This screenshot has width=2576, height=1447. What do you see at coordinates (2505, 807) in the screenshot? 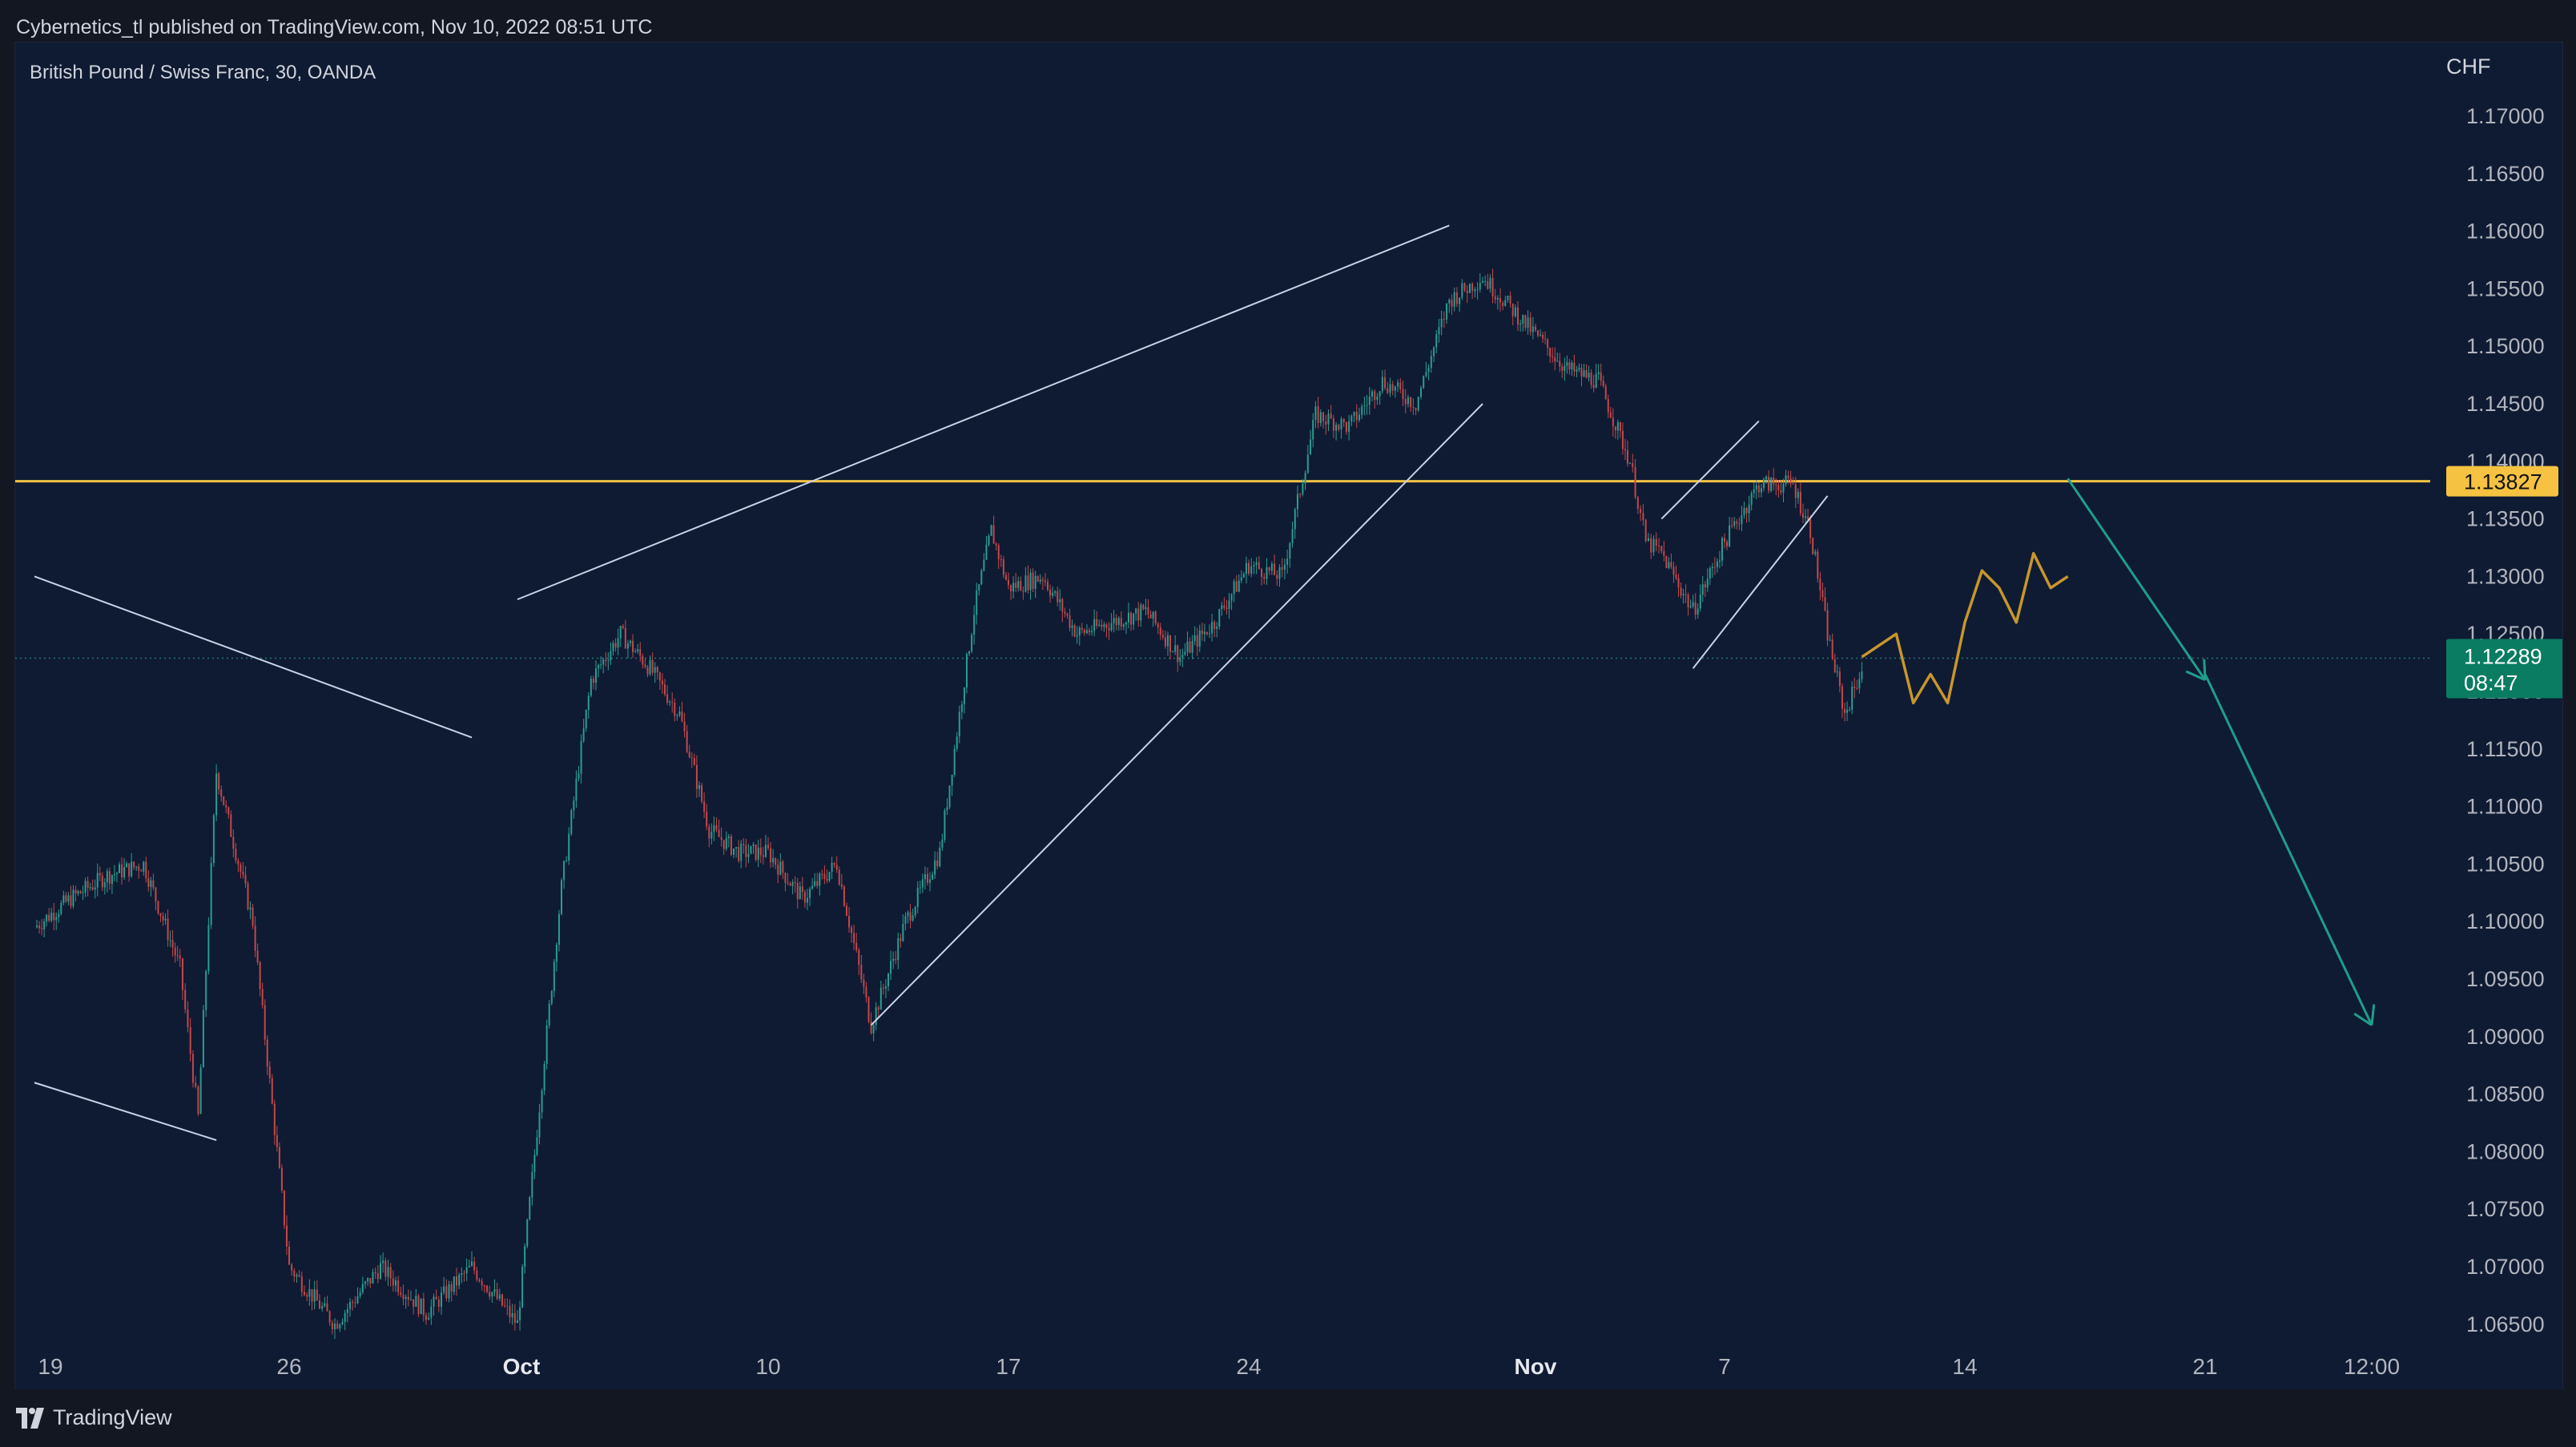
I see `y-tick-label: 1.11000` at bounding box center [2505, 807].